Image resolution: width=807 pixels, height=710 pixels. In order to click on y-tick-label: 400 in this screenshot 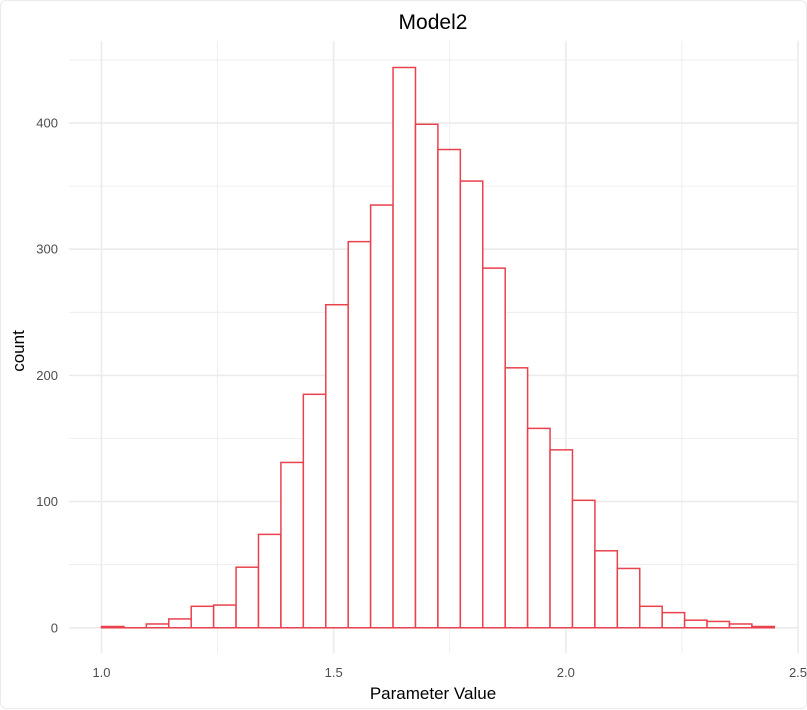, I will do `click(47, 123)`.